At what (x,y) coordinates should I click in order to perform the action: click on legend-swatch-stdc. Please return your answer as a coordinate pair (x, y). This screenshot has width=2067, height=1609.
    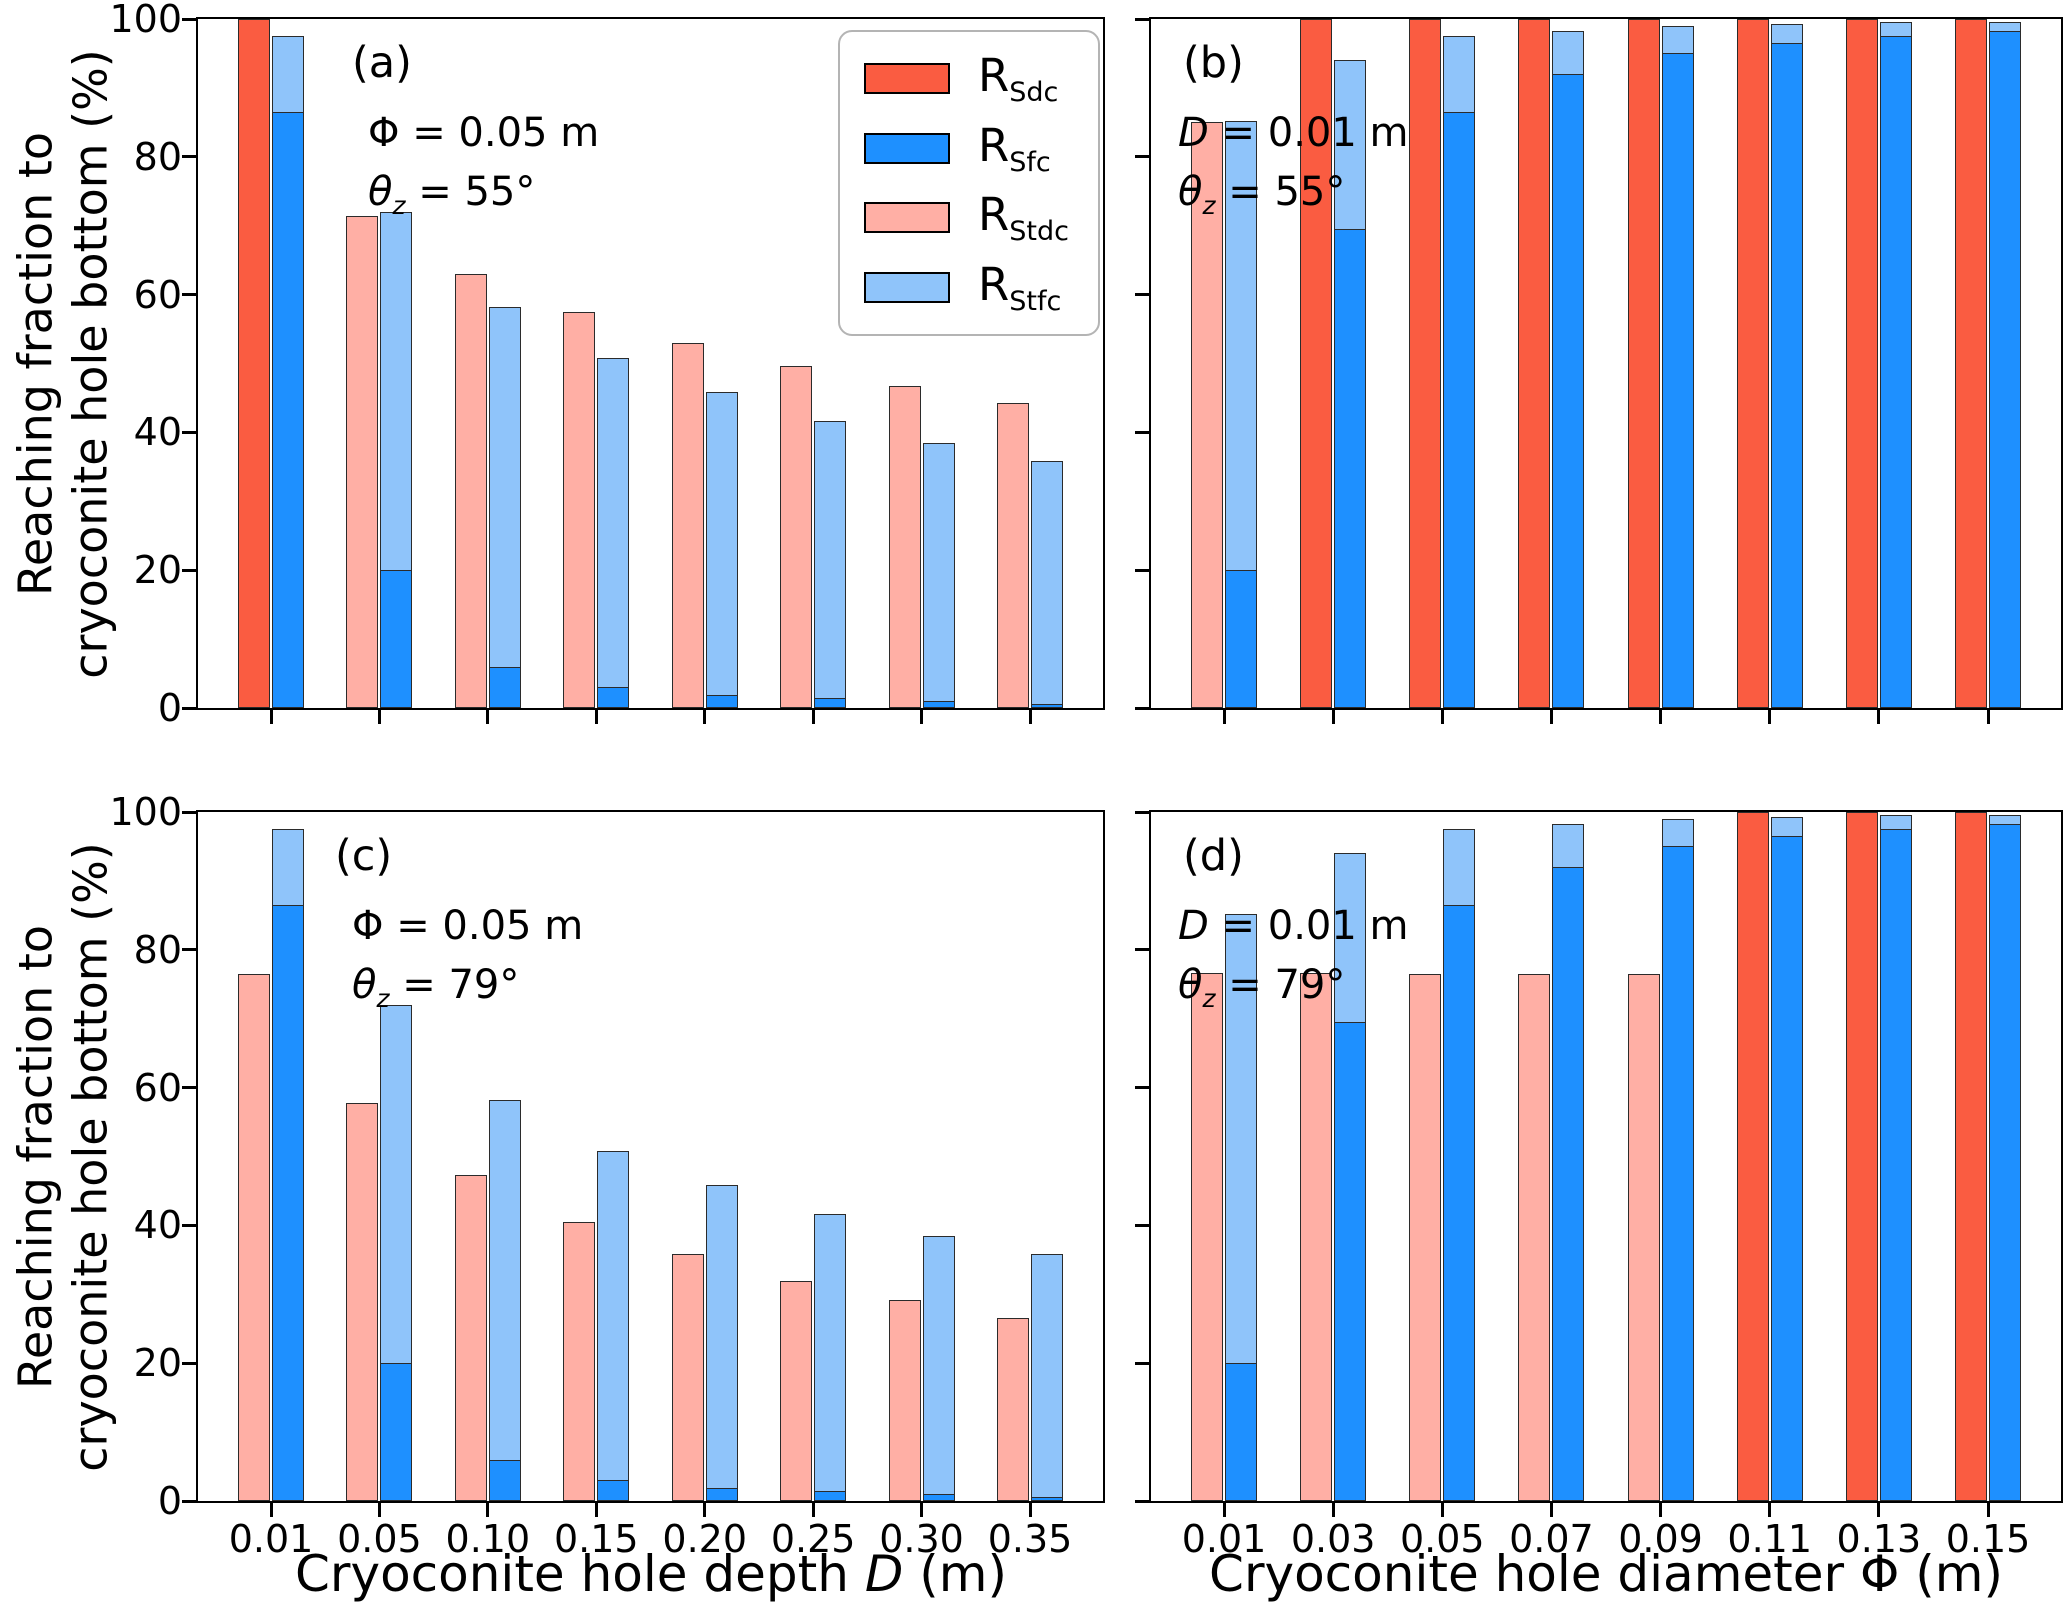
    Looking at the image, I should click on (907, 218).